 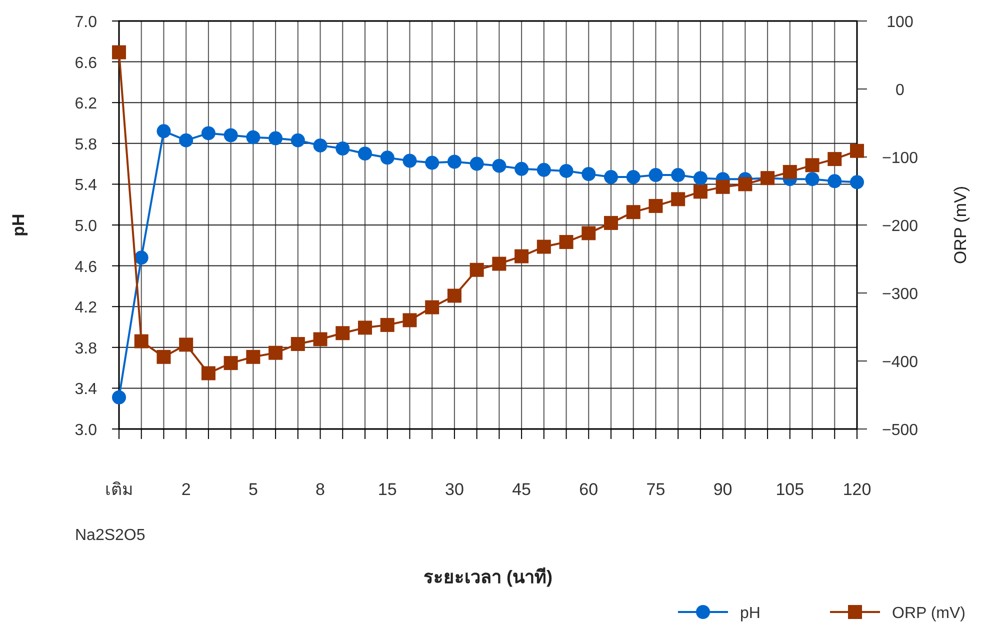 What do you see at coordinates (900, 294) in the screenshot?
I see `y2-tick-label: −300` at bounding box center [900, 294].